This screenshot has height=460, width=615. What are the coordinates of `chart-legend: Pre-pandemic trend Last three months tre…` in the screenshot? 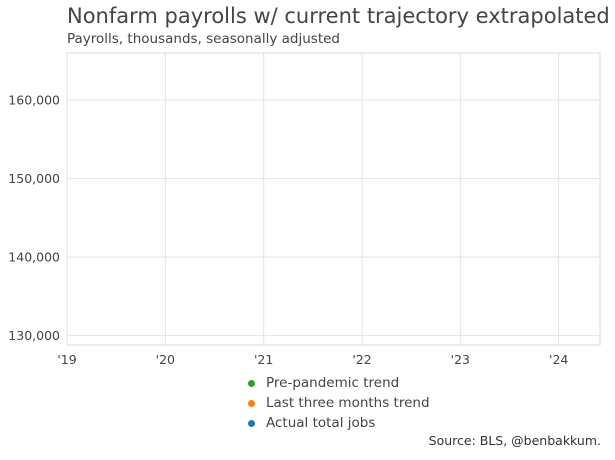 It's located at (339, 403).